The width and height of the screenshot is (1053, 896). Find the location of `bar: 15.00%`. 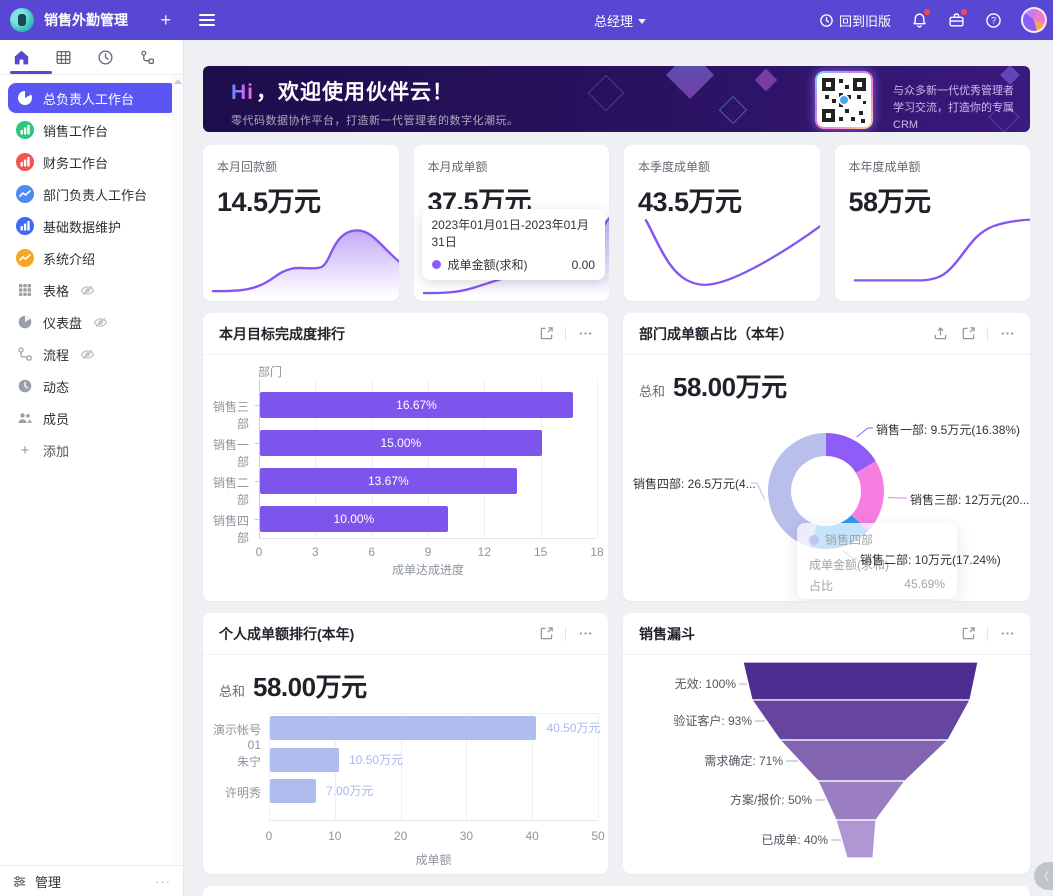

bar: 15.00% is located at coordinates (401, 443).